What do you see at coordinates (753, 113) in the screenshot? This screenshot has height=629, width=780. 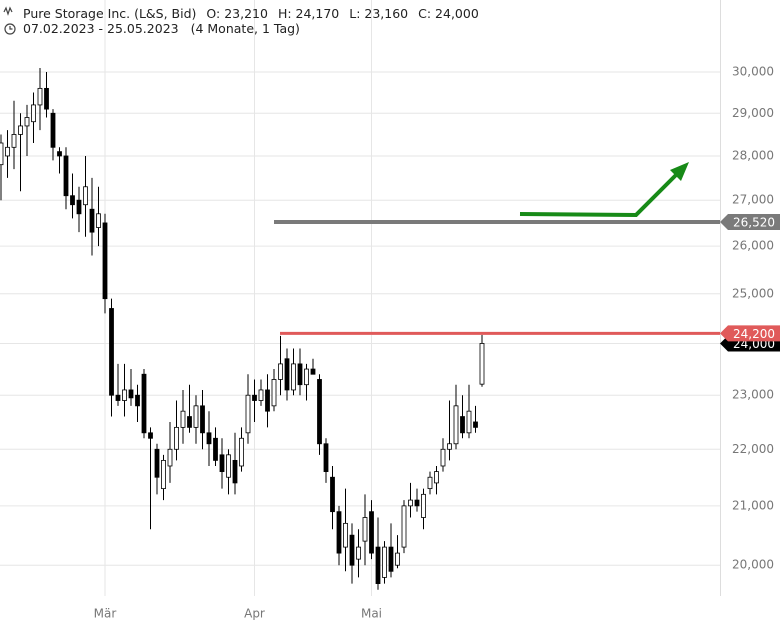 I see `y-tick-label: 29,000` at bounding box center [753, 113].